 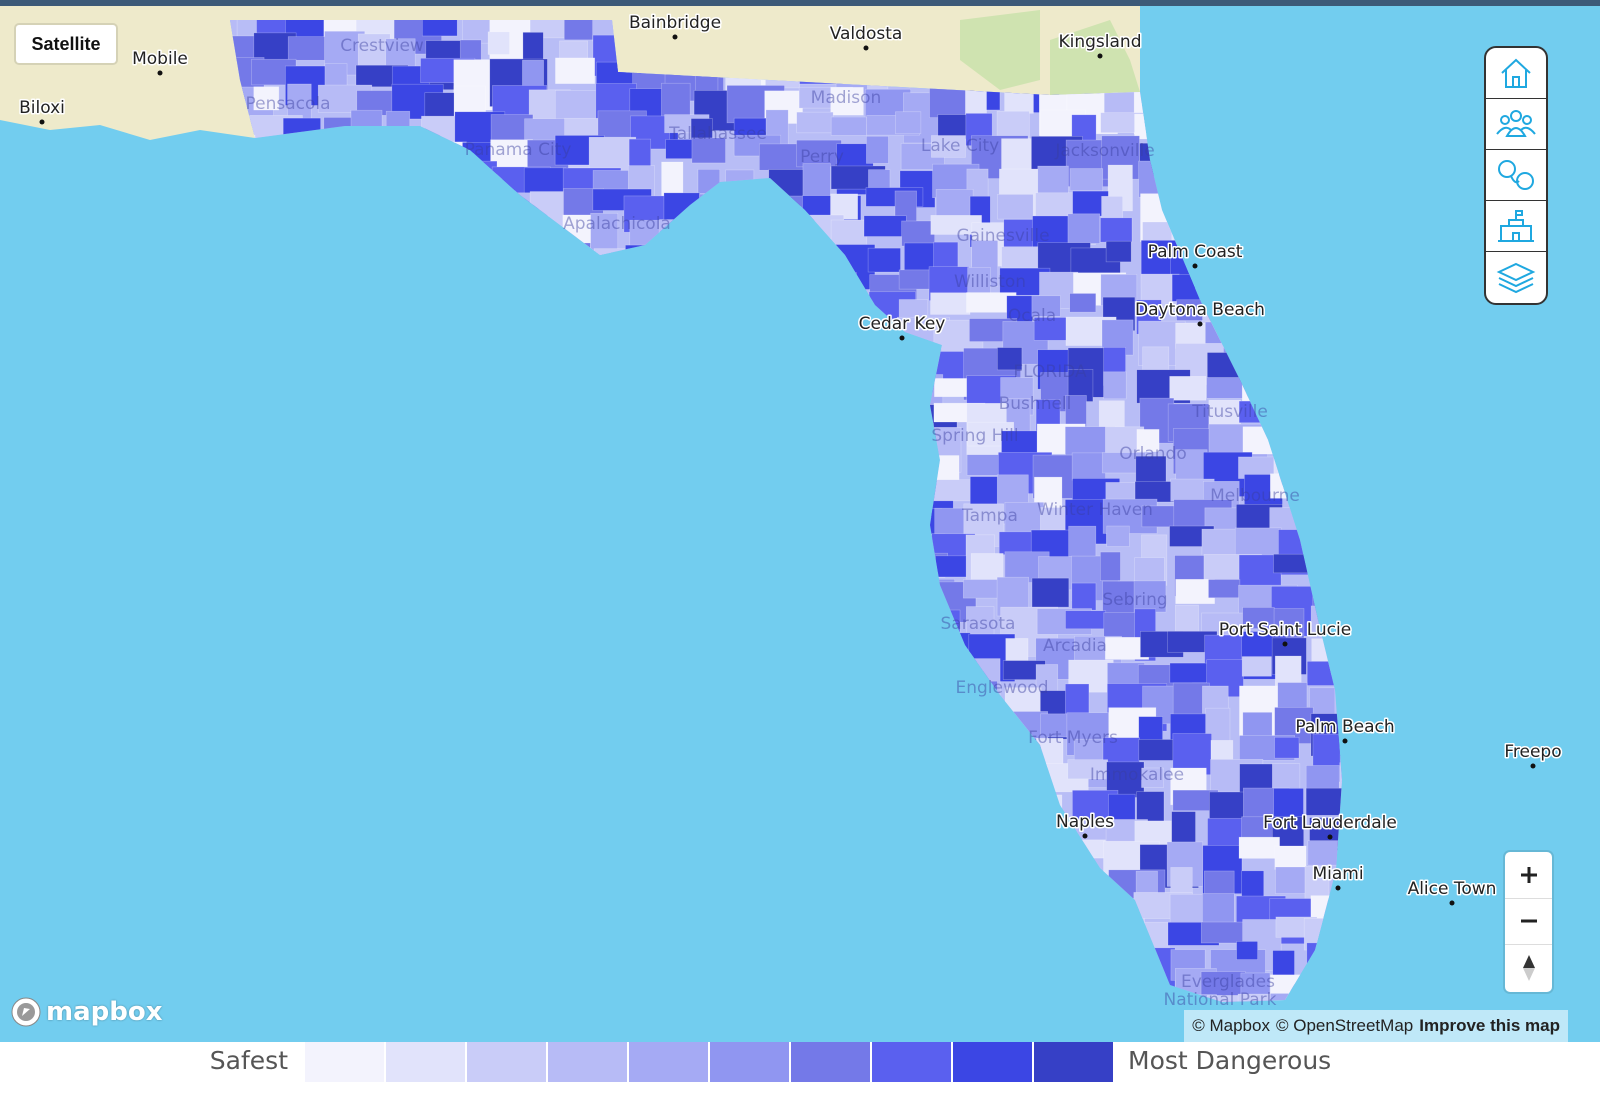 I want to click on community-button, so click(x=1516, y=124).